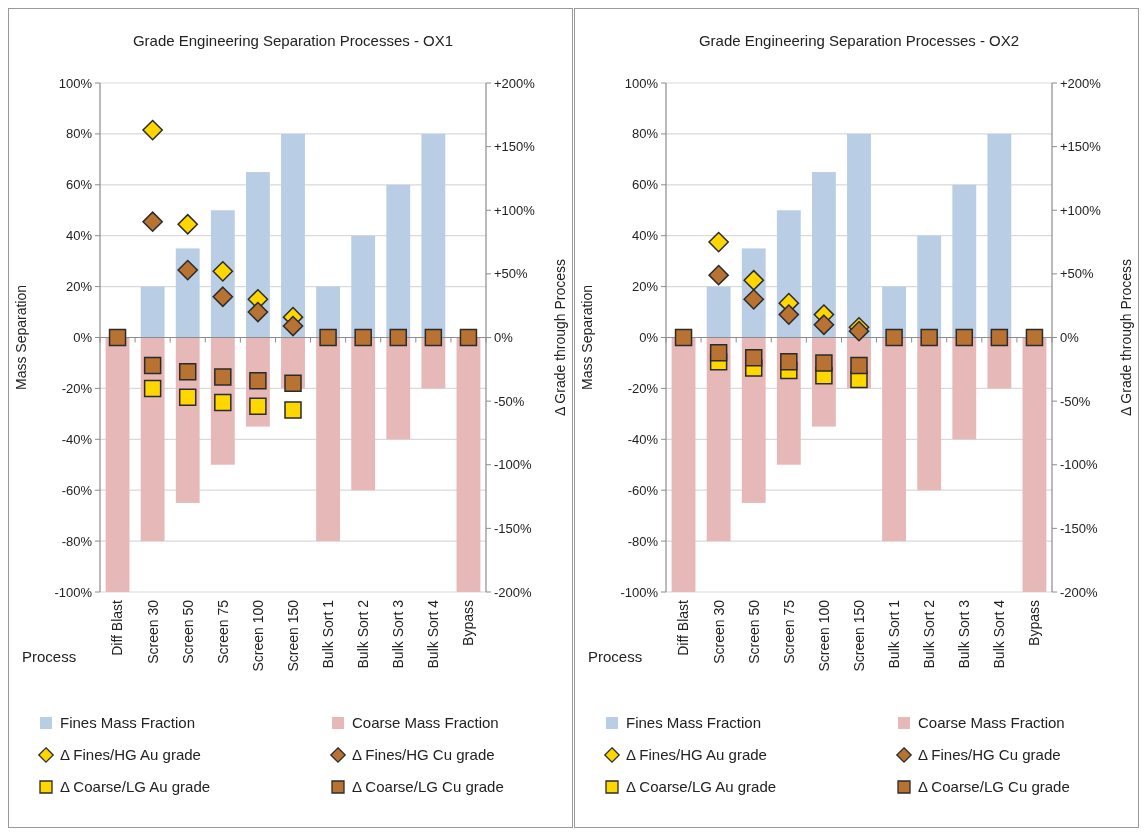 This screenshot has width=1147, height=832. I want to click on y2-tick-label: +150%, so click(515, 147).